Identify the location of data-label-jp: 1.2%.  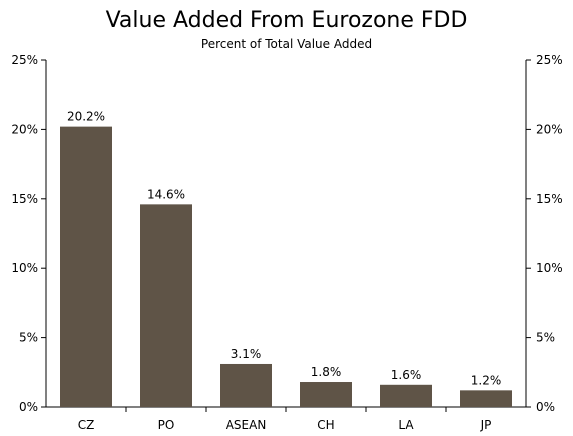
(486, 380).